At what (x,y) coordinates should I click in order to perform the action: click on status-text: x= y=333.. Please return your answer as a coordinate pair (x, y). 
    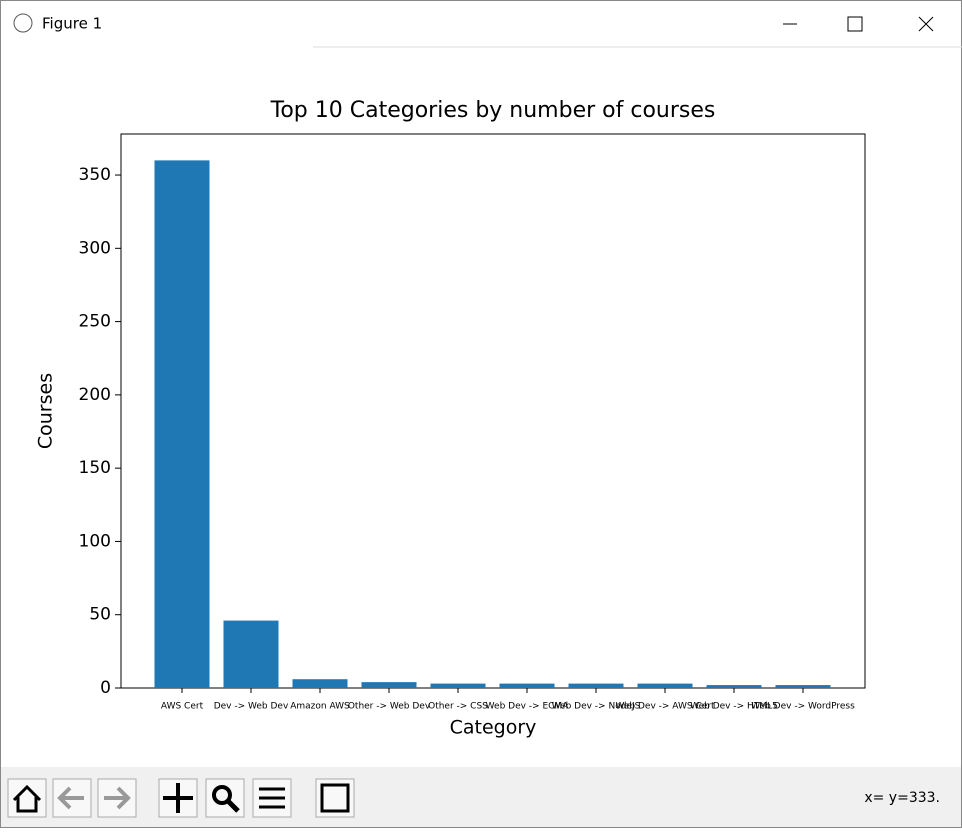
    Looking at the image, I should click on (902, 798).